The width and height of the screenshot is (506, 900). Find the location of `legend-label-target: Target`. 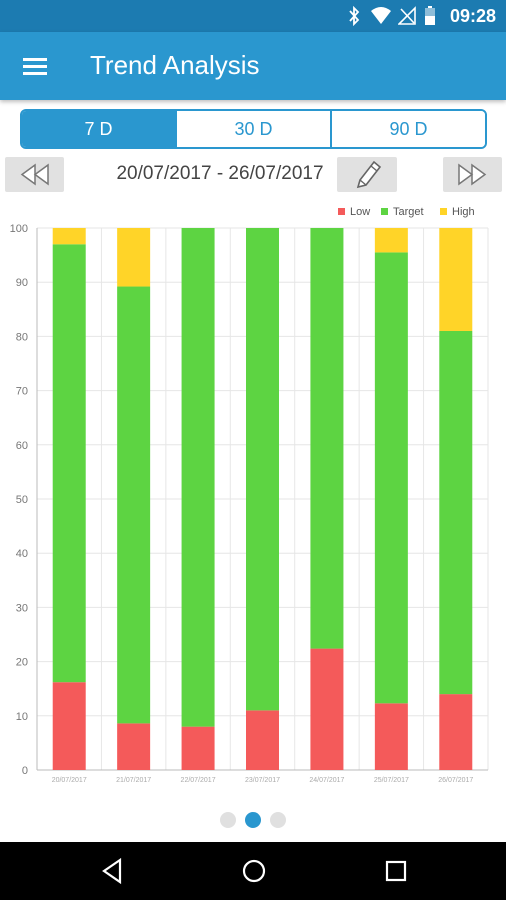

legend-label-target: Target is located at coordinates (408, 212).